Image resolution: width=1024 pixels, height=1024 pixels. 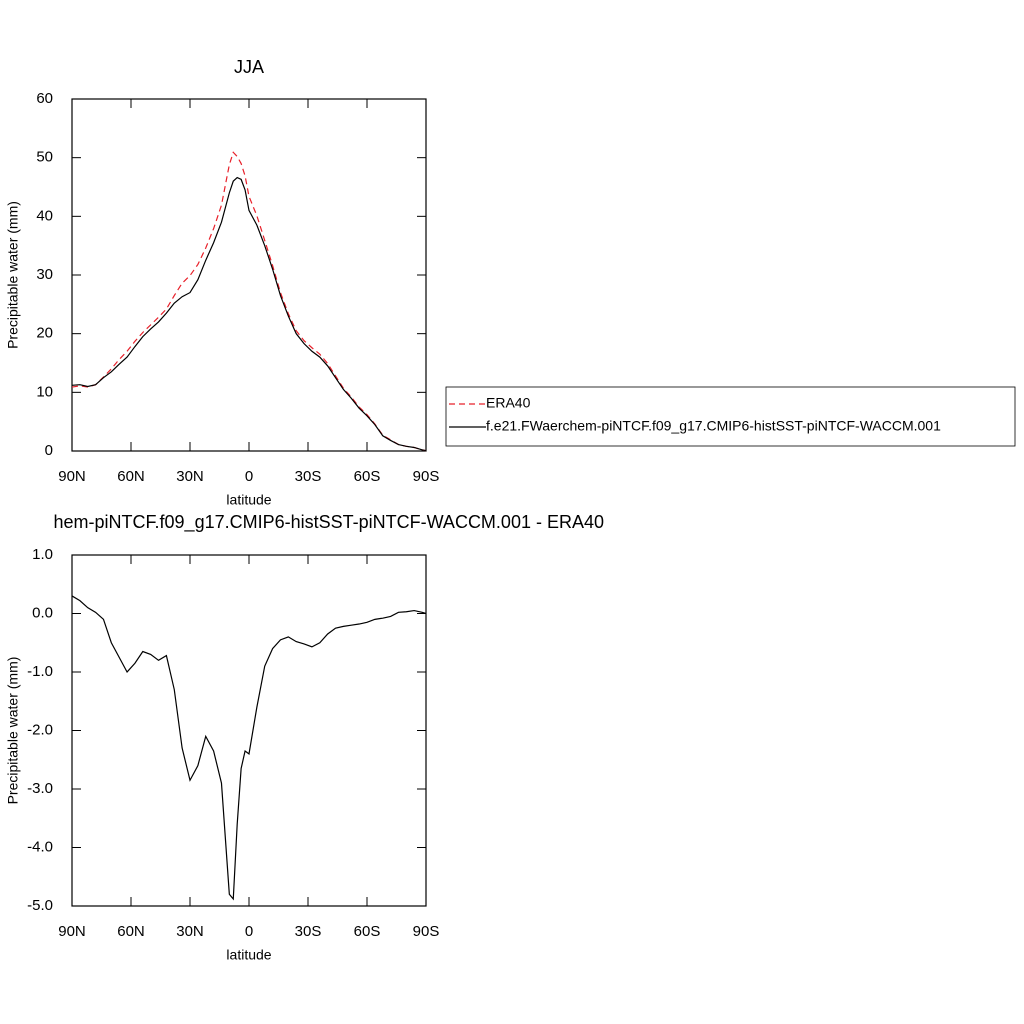 I want to click on chart-title: JJA, so click(x=249, y=67).